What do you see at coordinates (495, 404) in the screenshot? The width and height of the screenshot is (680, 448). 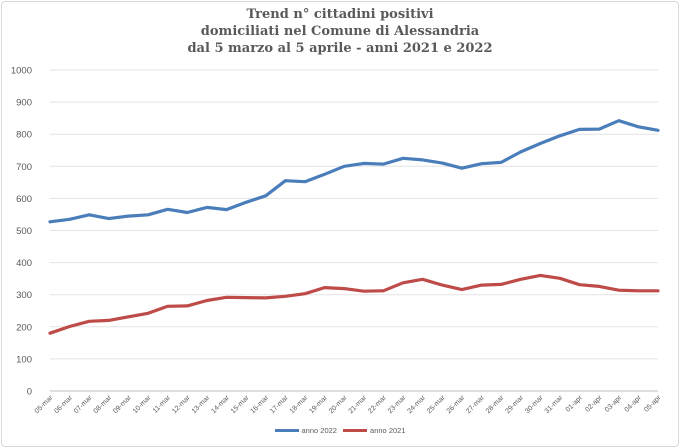 I see `x-tick-label: 28-mar` at bounding box center [495, 404].